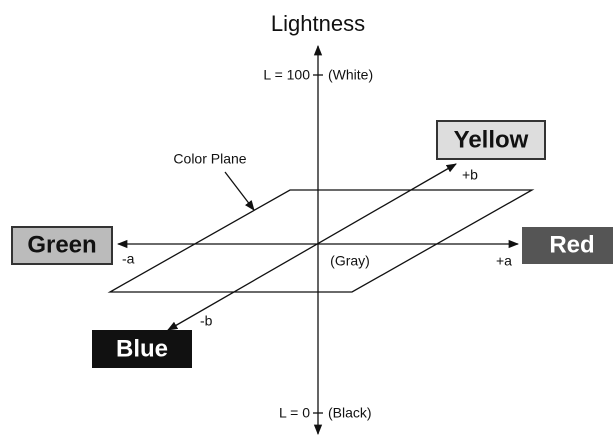  Describe the element at coordinates (318, 23) in the screenshot. I see `axis-title: Lightness` at that location.